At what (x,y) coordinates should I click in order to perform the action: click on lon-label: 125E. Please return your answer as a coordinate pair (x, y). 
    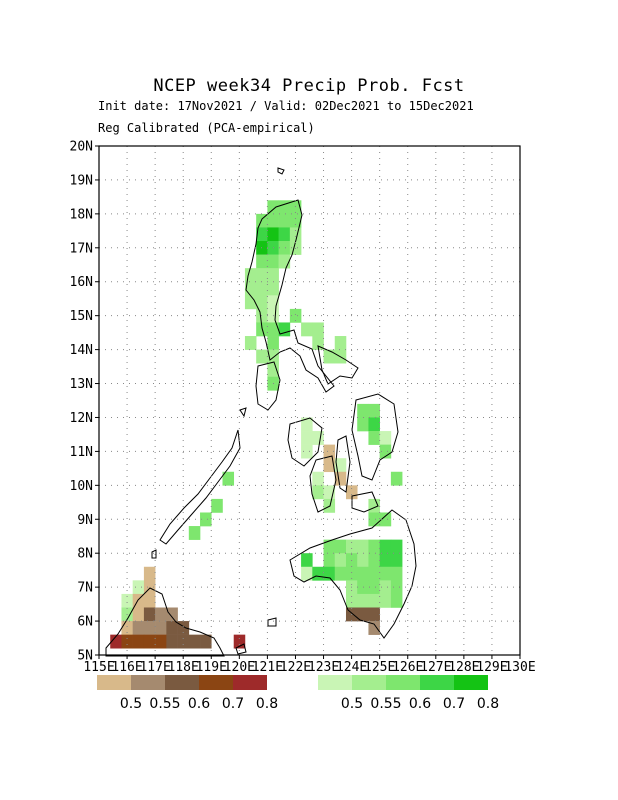
    Looking at the image, I should click on (379, 667).